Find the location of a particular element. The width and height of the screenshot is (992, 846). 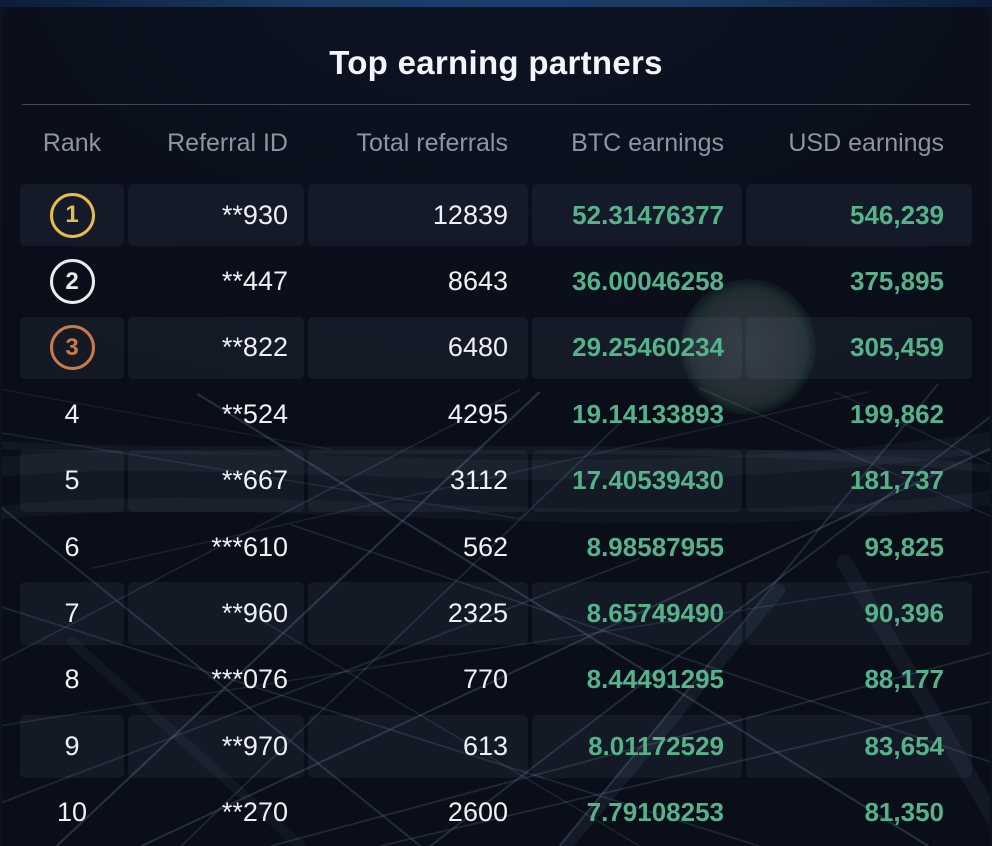

total-referrals-cell: 3112 is located at coordinates (418, 480).